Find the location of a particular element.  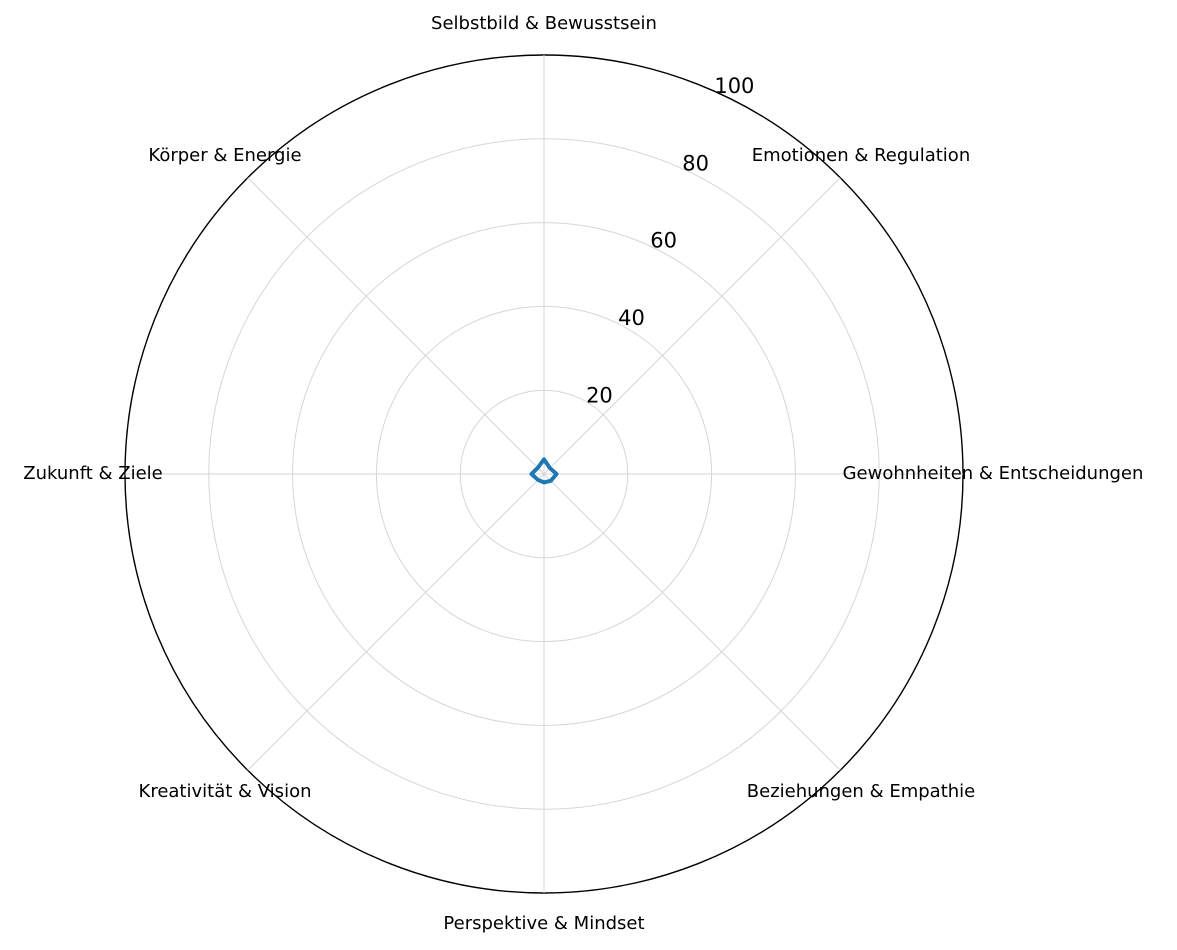

category-label-0: Selbstbild & Bewusstsein is located at coordinates (544, 23).